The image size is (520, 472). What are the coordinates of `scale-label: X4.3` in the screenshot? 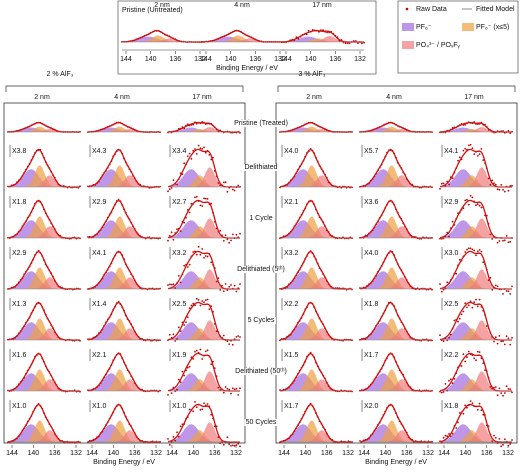 It's located at (99, 151).